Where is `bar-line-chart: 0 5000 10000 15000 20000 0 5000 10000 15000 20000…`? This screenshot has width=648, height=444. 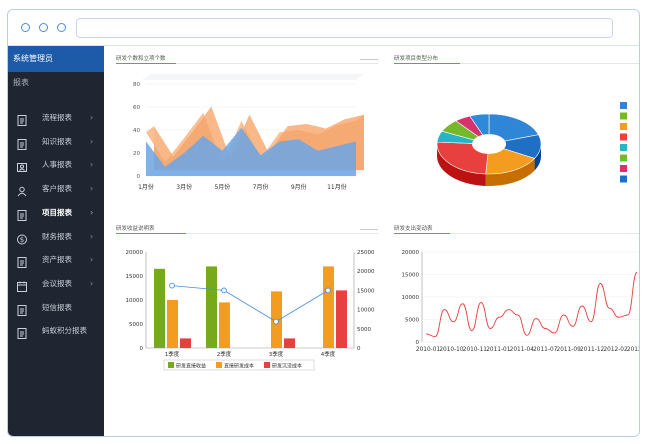
bar-line-chart: 0 5000 10000 15000 20000 0 5000 10000 15000 20000… is located at coordinates (250, 310).